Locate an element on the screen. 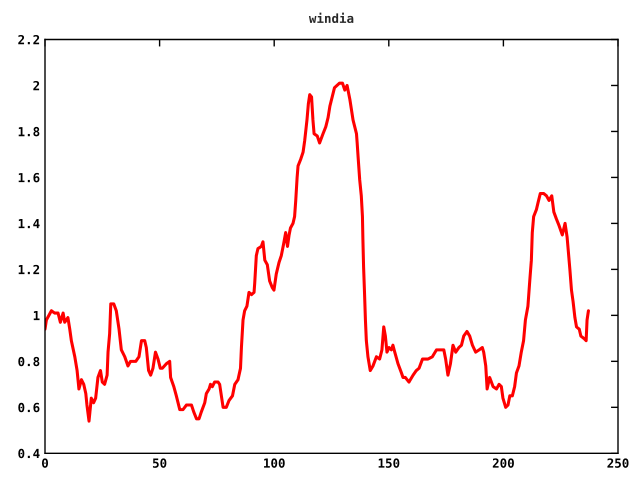  chart-title: windia is located at coordinates (331, 18).